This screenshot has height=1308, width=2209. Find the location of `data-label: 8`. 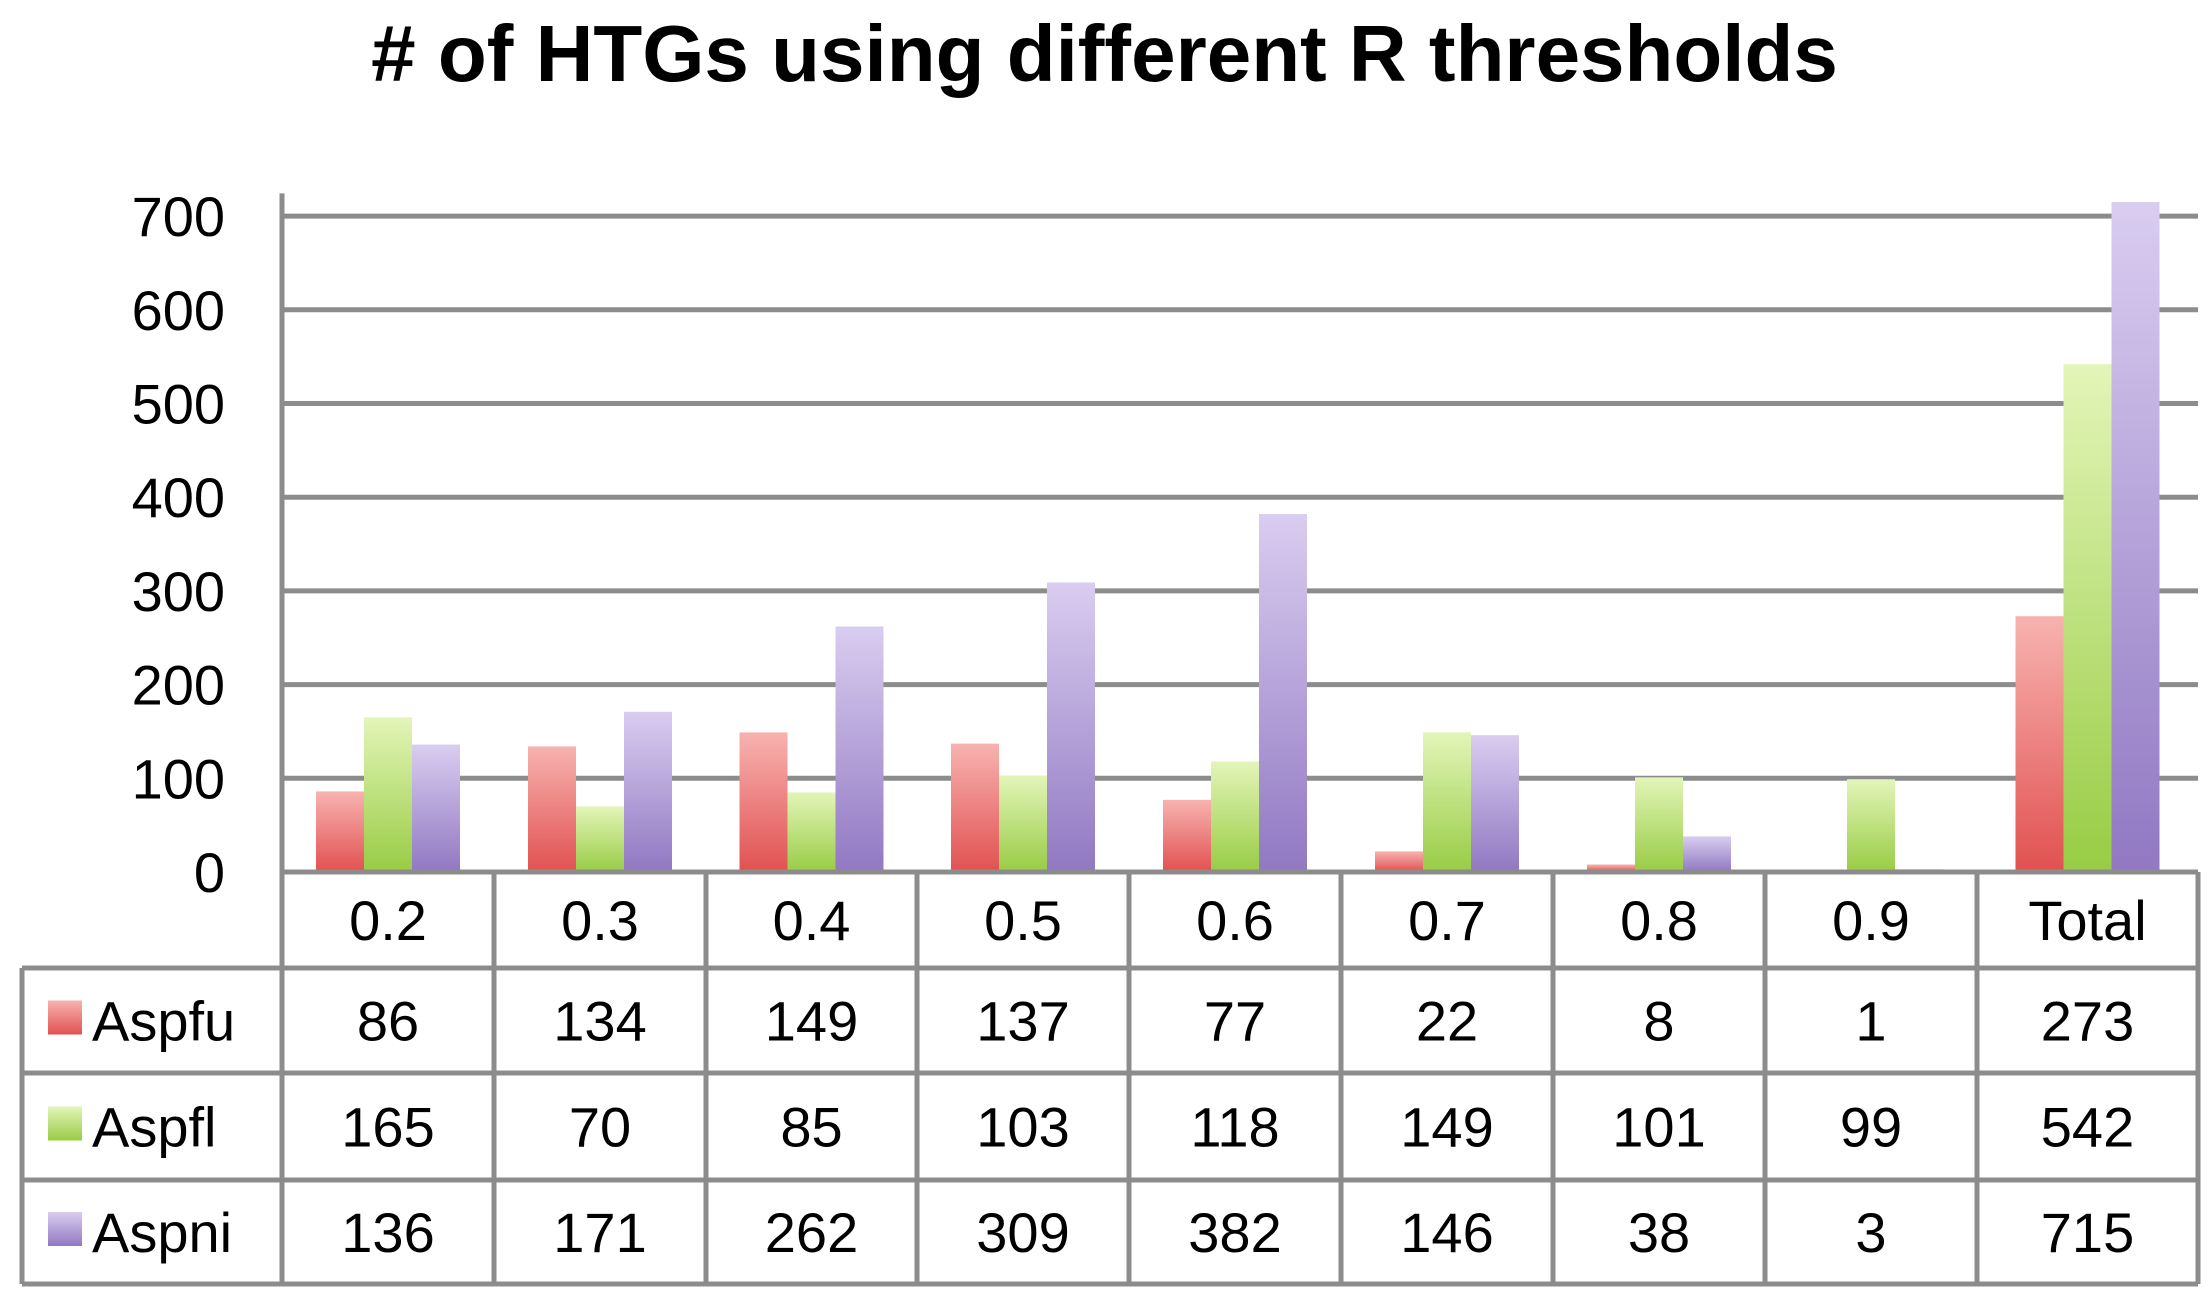

data-label: 8 is located at coordinates (1658, 1021).